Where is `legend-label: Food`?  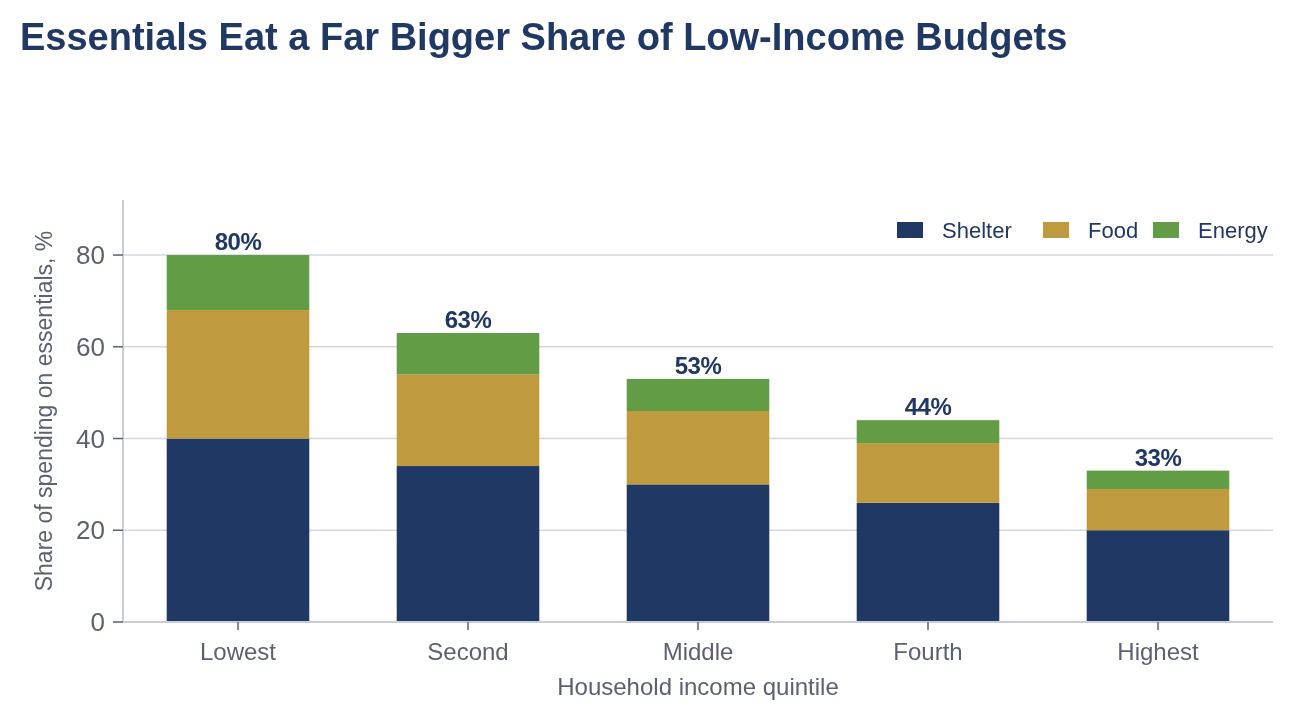 legend-label: Food is located at coordinates (1113, 230).